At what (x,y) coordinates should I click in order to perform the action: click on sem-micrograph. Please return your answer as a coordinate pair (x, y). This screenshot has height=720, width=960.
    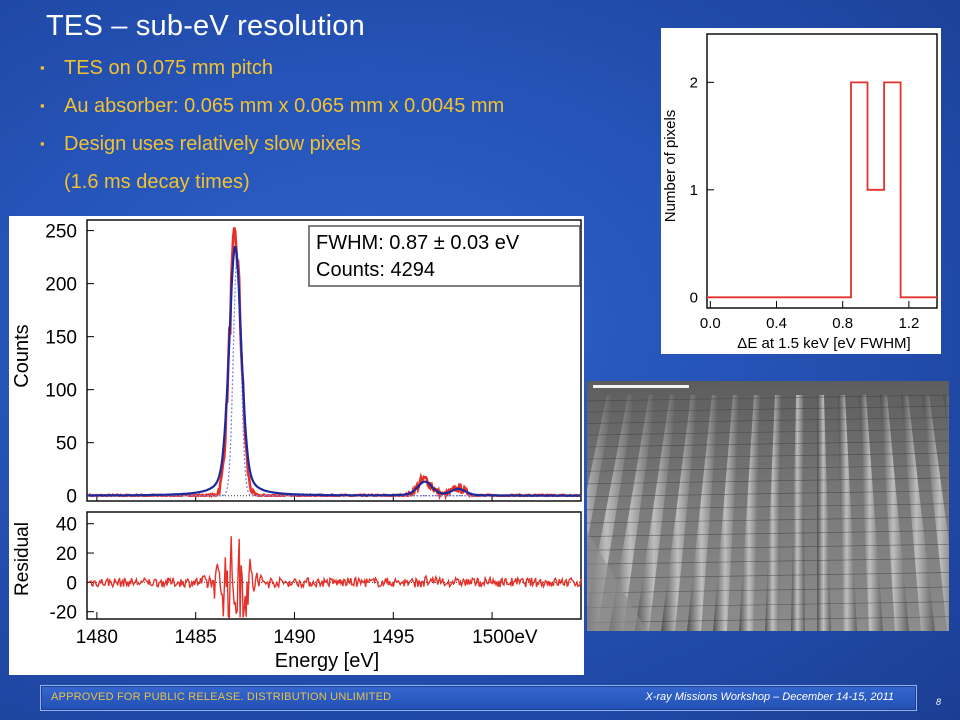
    Looking at the image, I should click on (768, 506).